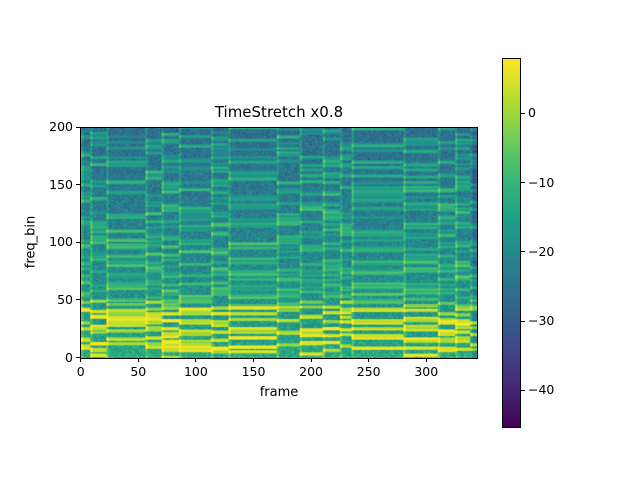 Image resolution: width=640 pixels, height=480 pixels. Describe the element at coordinates (138, 371) in the screenshot. I see `x-tick-label: 50` at that location.